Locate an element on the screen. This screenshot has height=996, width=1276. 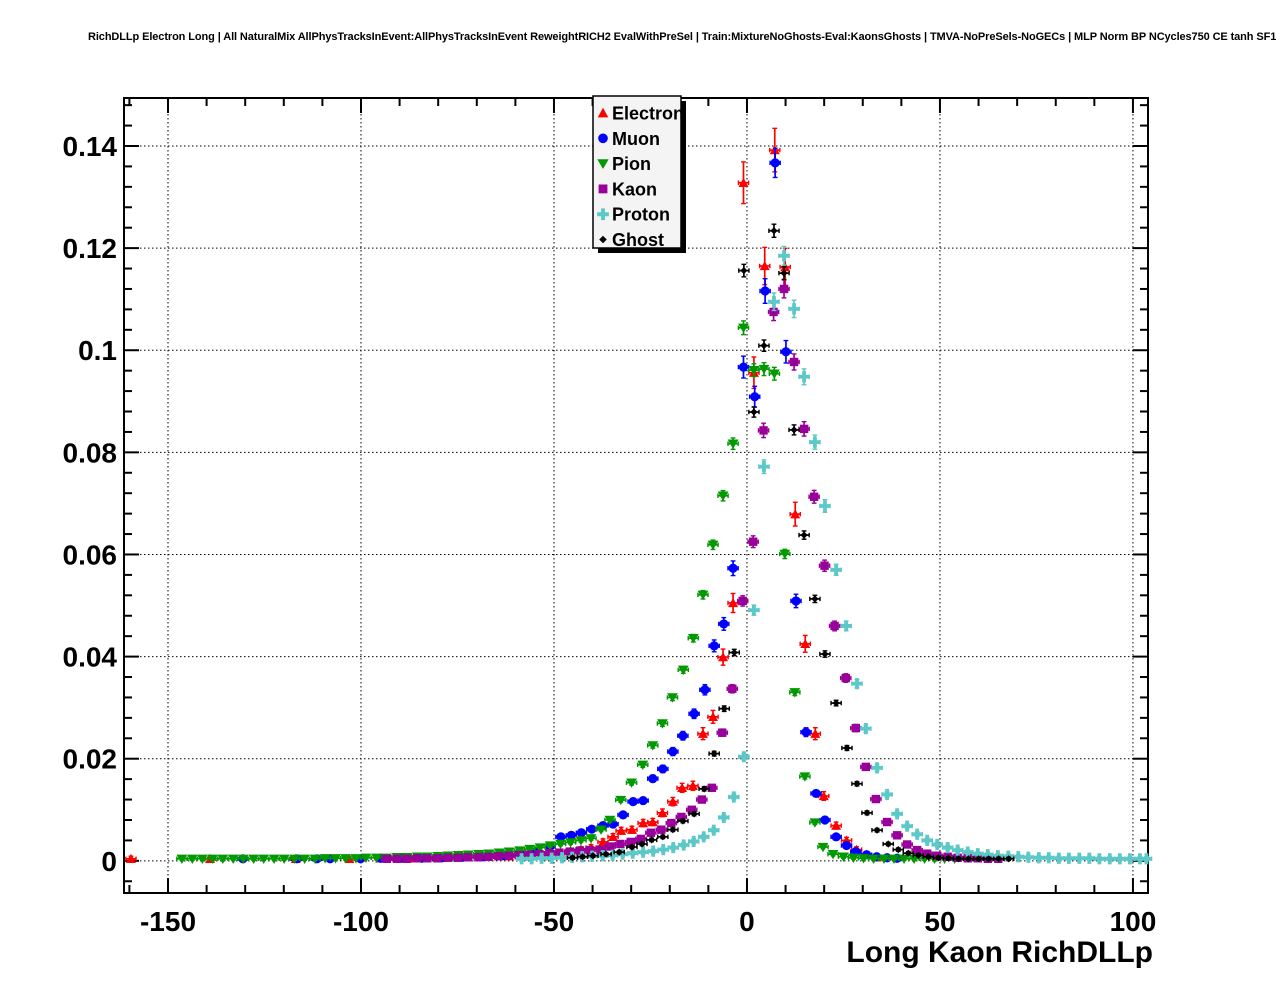
x-tick-label: -50 is located at coordinates (554, 921).